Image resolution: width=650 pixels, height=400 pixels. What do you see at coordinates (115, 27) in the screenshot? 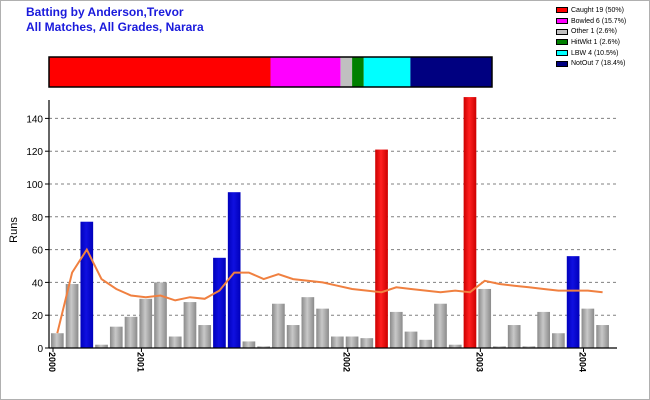
I see `chart-subtitle: All Matches, All Grades, Narara` at bounding box center [115, 27].